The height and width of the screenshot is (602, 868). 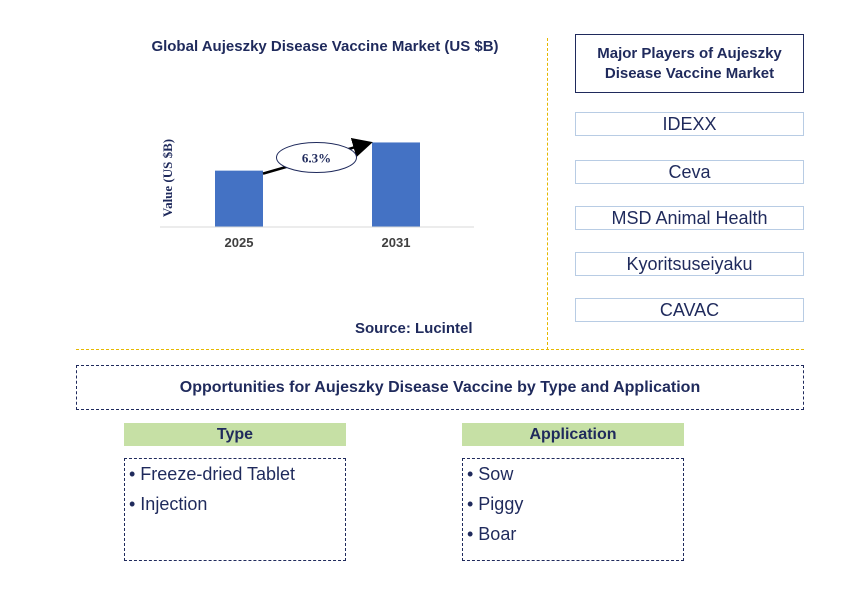 What do you see at coordinates (689, 310) in the screenshot?
I see `player-cavac: CAVAC` at bounding box center [689, 310].